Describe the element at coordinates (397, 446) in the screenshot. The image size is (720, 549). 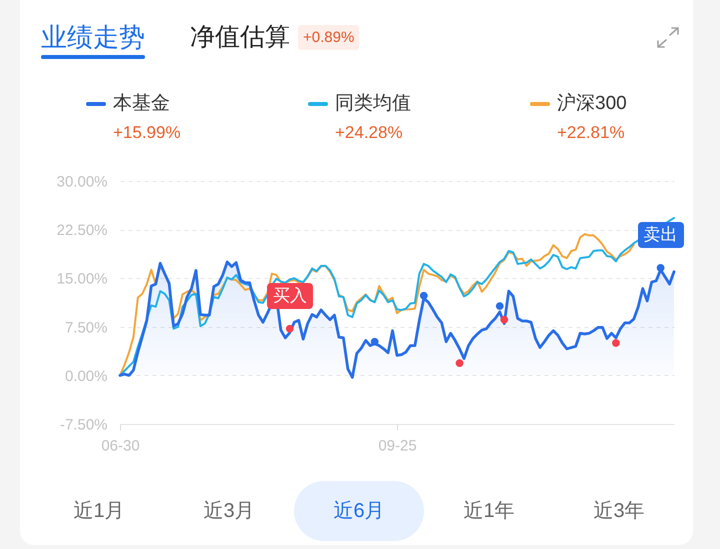
I see `x-tick-label: 09-25` at that location.